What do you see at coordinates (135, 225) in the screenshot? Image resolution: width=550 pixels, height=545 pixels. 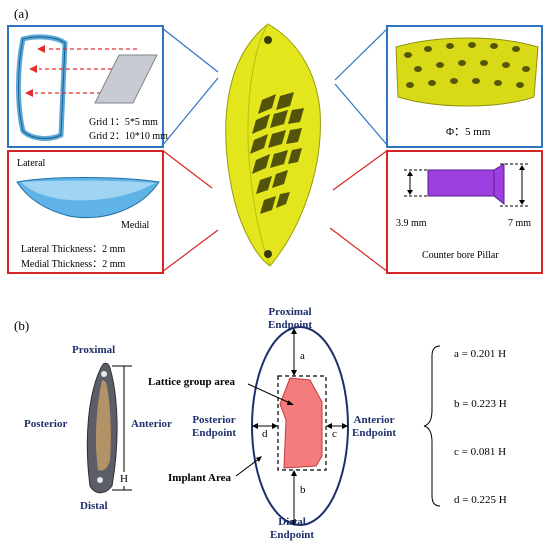 I see `medial-label: Medial` at bounding box center [135, 225].